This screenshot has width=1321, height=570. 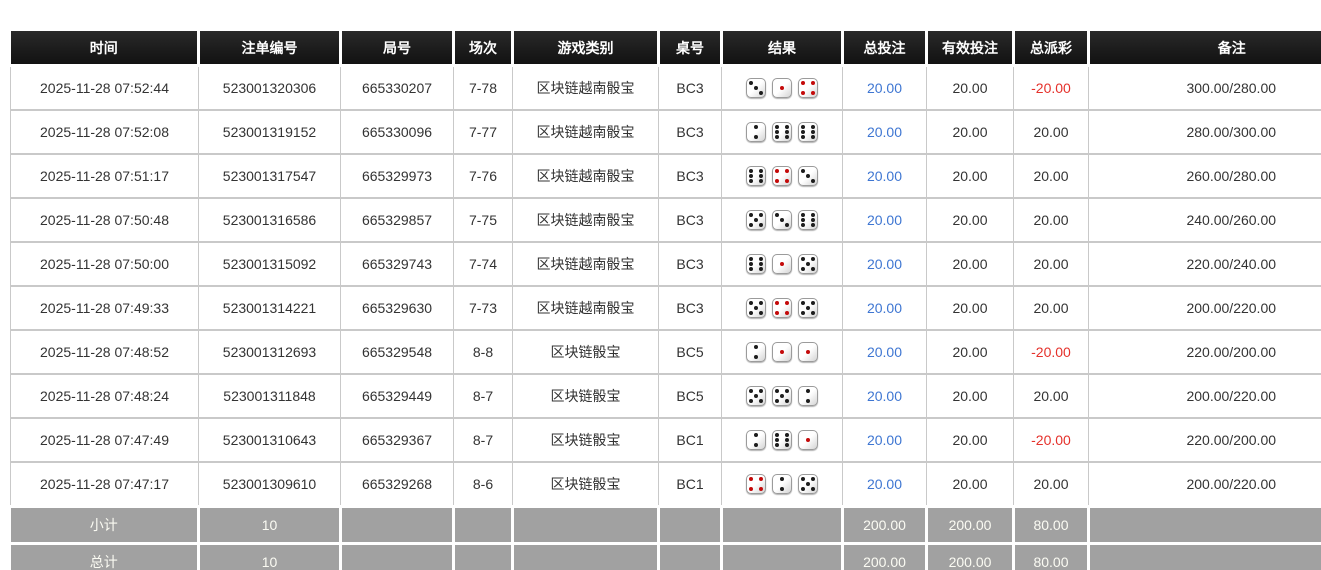 I want to click on session-value: 7-74, so click(x=483, y=264).